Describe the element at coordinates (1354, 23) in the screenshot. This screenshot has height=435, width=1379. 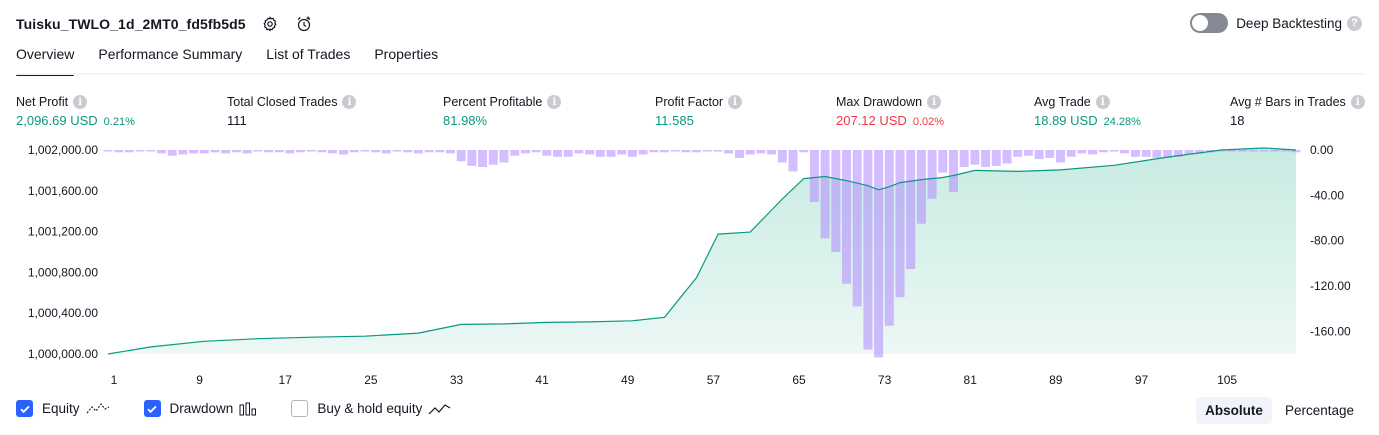
I see `help-icon: ?` at that location.